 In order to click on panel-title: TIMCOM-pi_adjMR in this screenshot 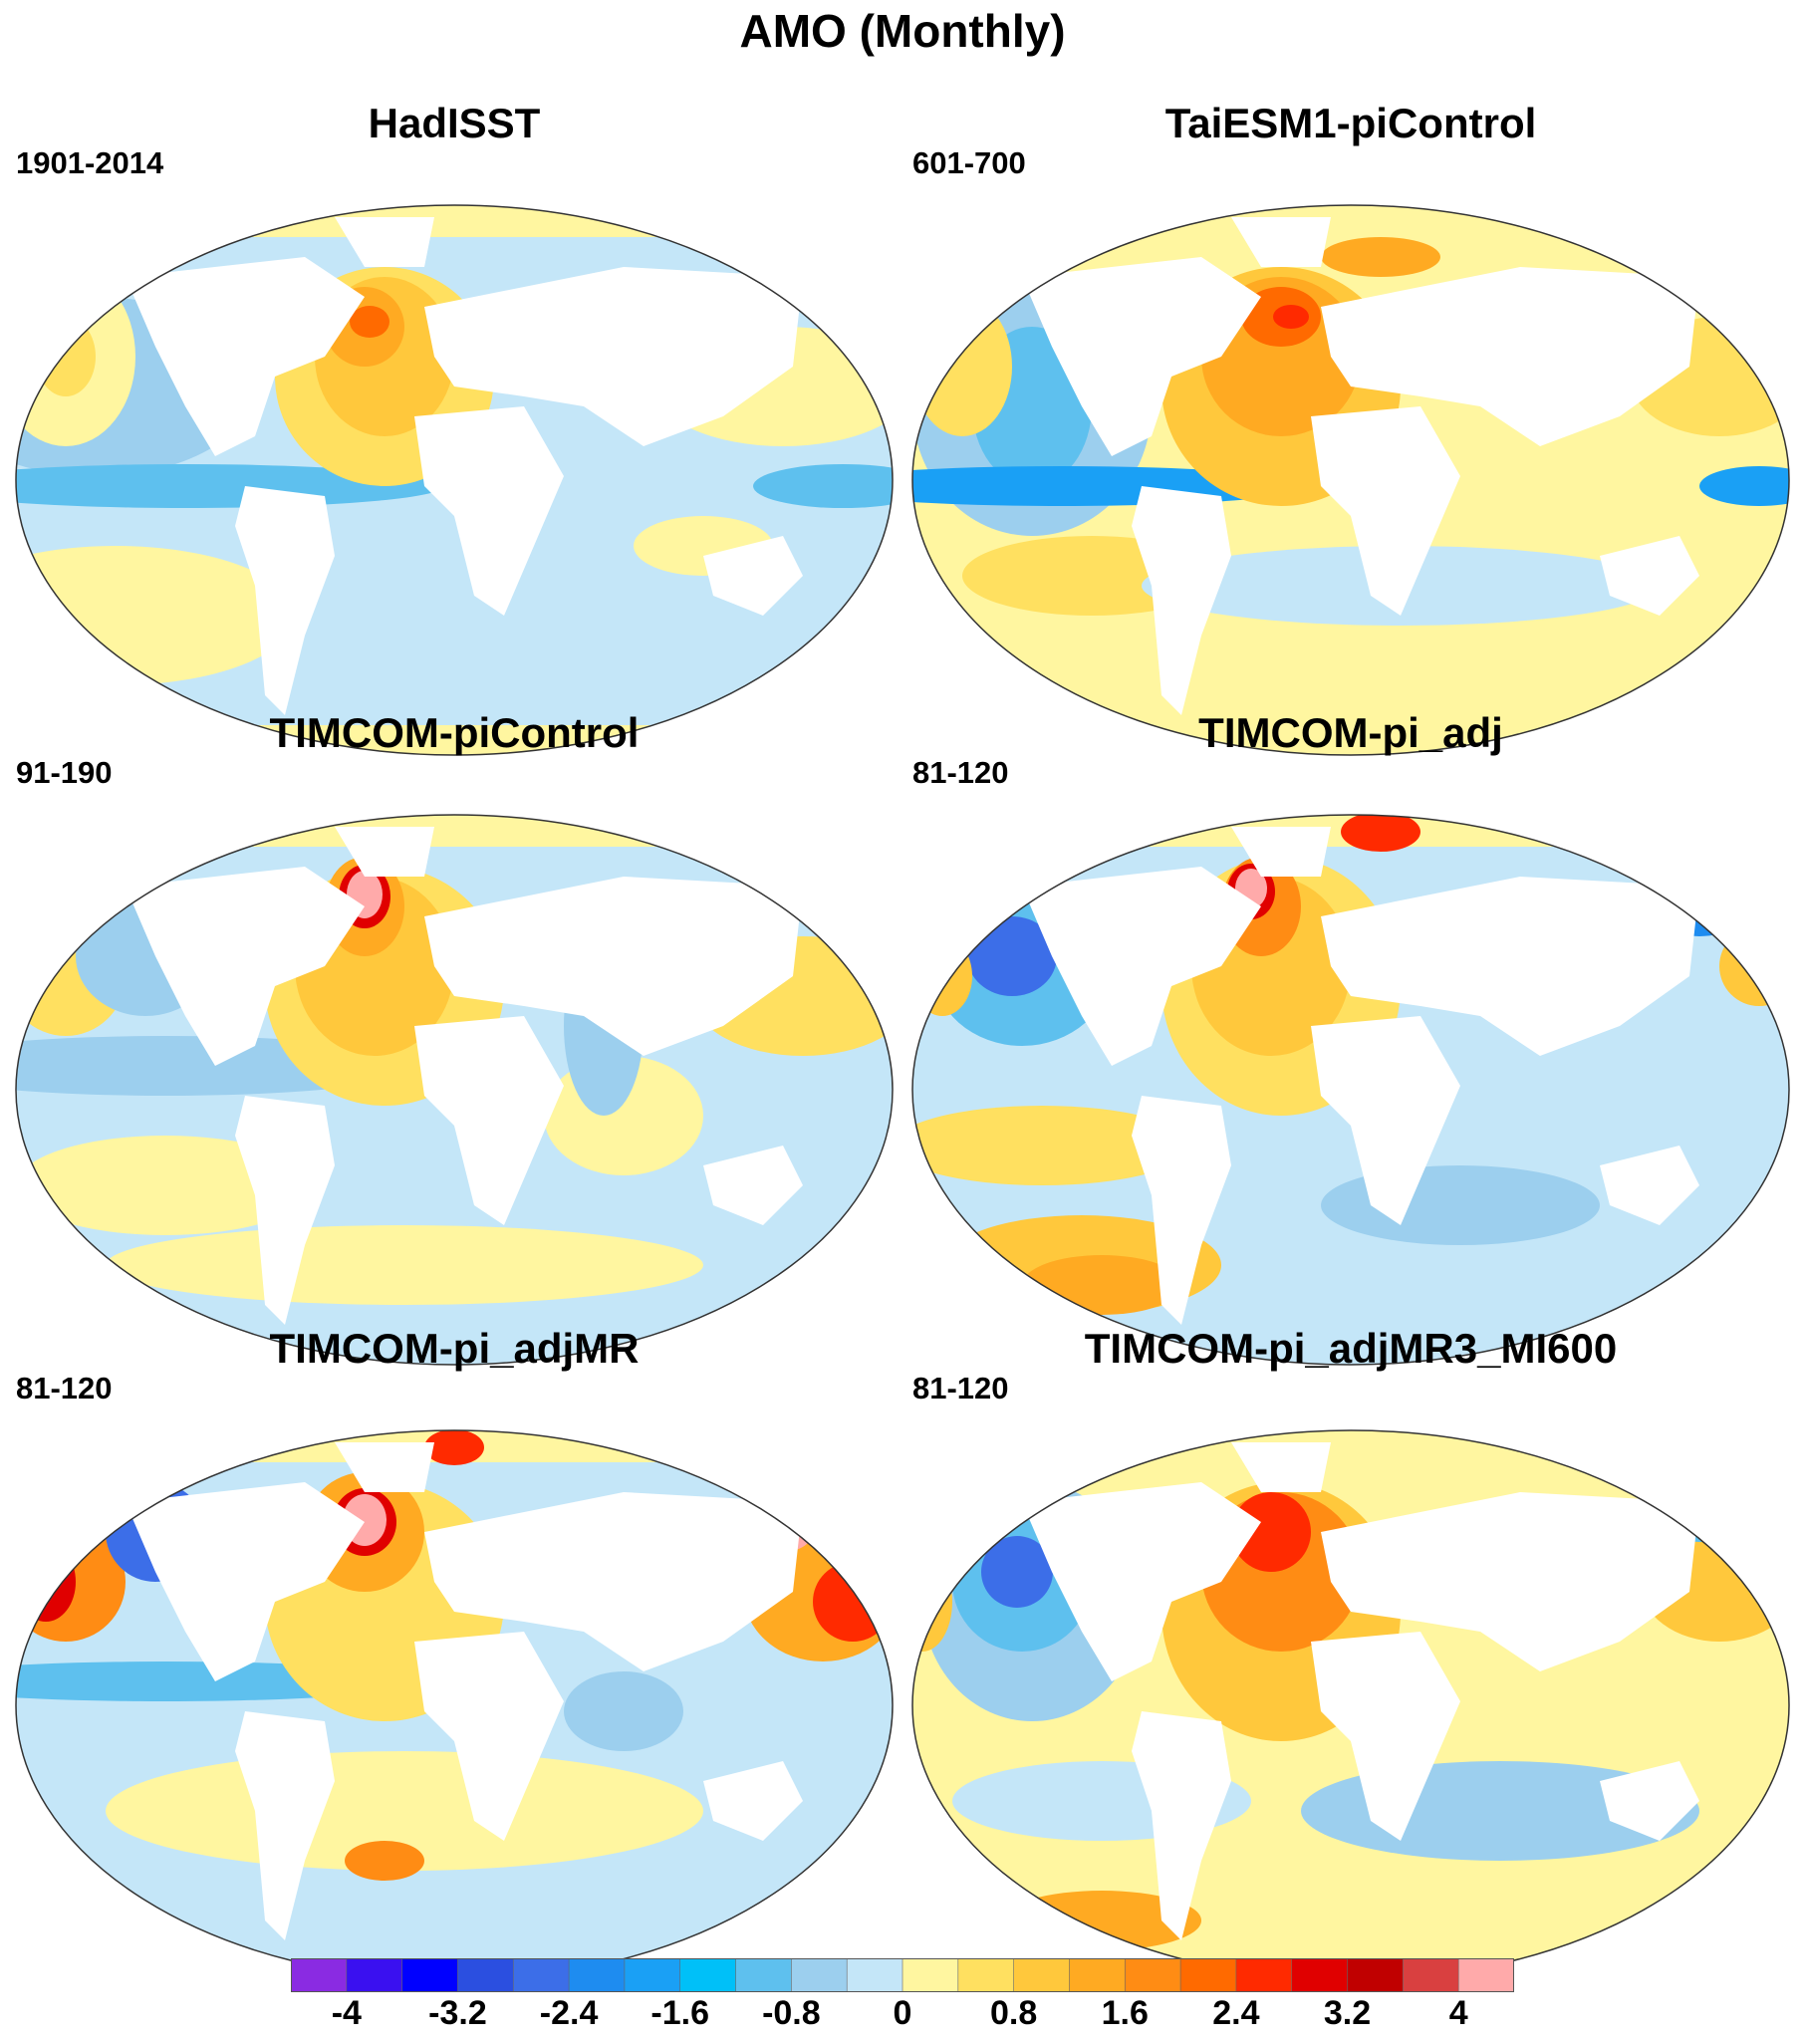, I will do `click(454, 1348)`.